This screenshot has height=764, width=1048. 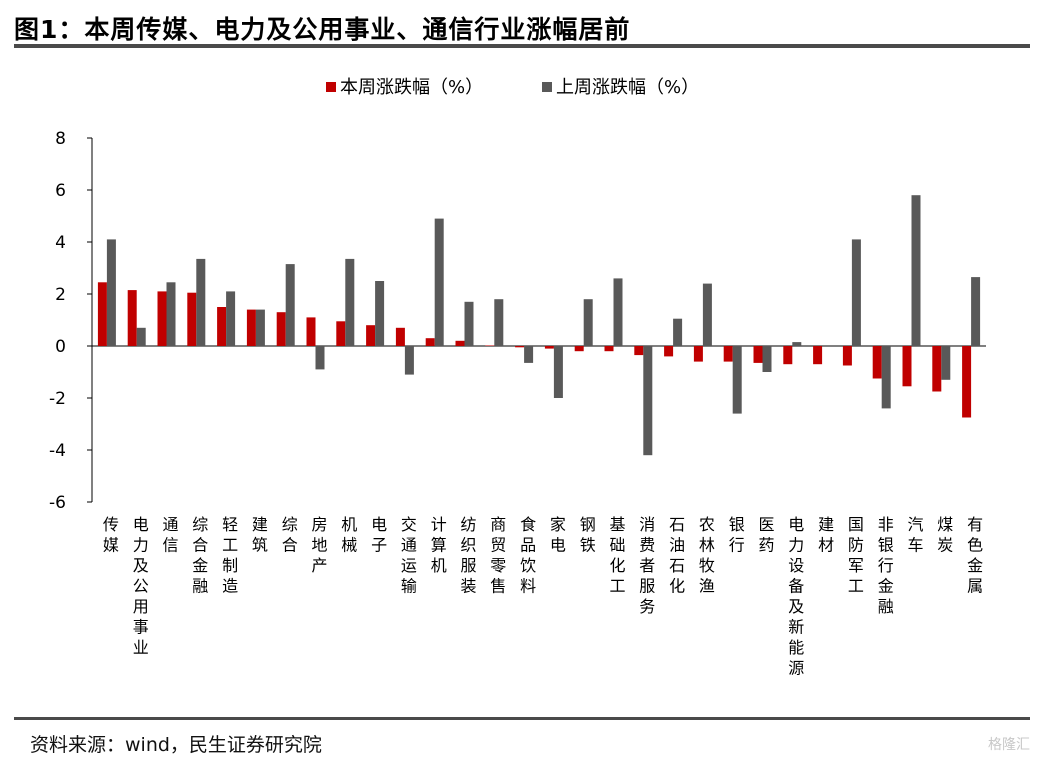 I want to click on x-tick-label: 食品饮料, so click(x=528, y=555).